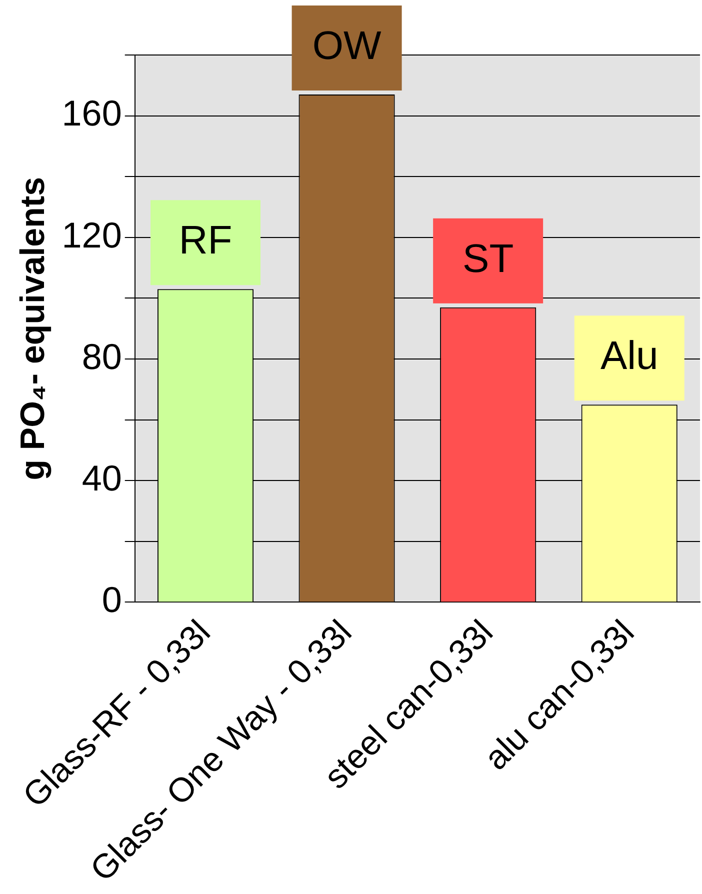  What do you see at coordinates (33, 328) in the screenshot?
I see `y-axis-title: g PO₄- equivalents` at bounding box center [33, 328].